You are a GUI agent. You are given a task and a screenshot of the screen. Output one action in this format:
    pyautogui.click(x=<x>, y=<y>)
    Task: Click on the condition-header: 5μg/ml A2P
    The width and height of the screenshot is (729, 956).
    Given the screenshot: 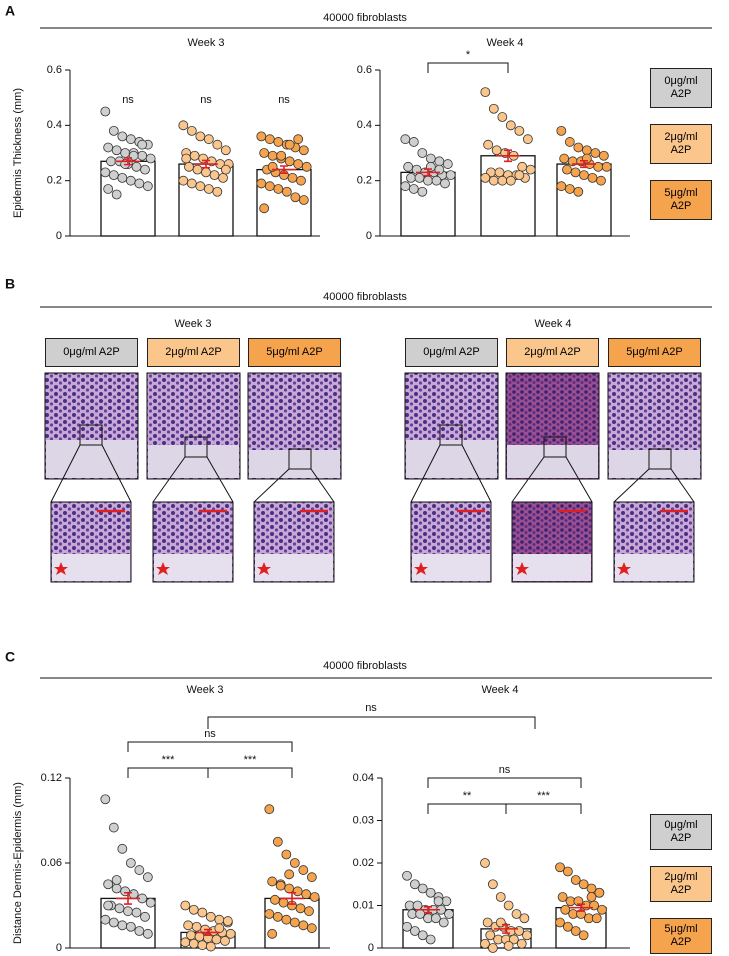 What is the action you would take?
    pyautogui.click(x=294, y=352)
    